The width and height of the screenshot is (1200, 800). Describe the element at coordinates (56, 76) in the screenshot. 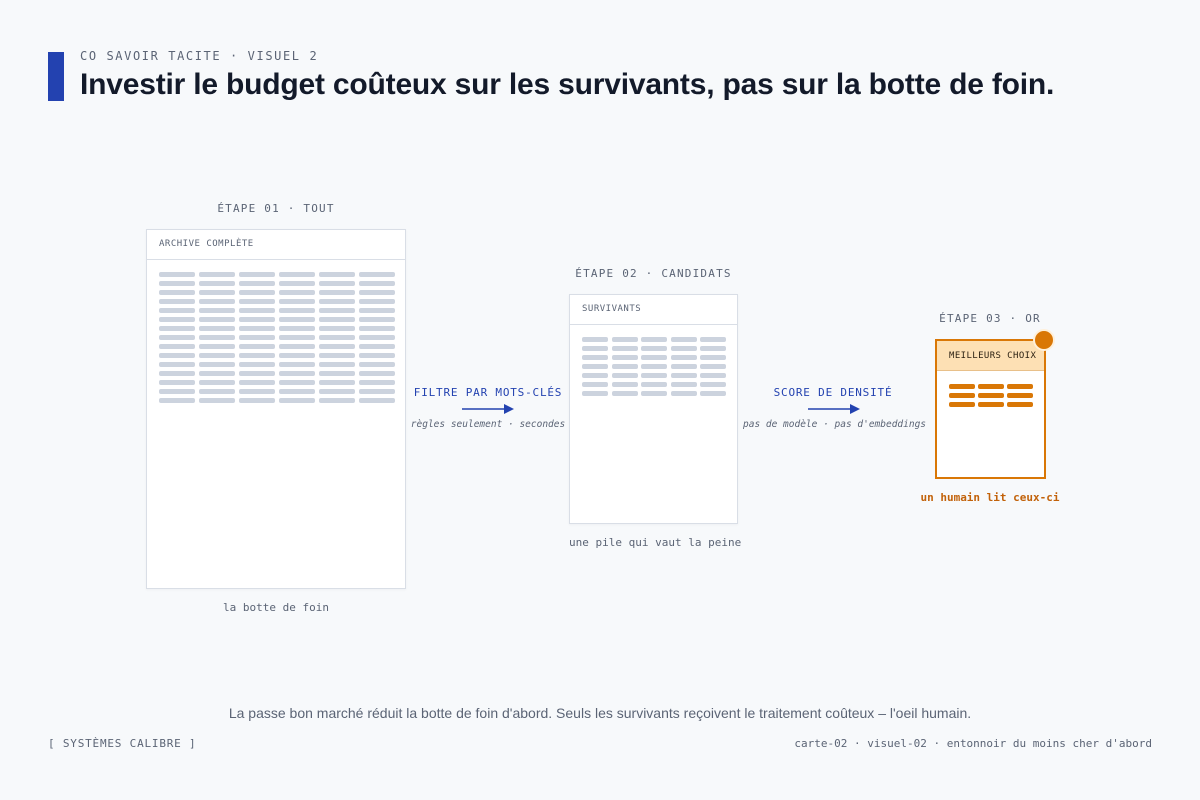

I see `header-accent-bar` at that location.